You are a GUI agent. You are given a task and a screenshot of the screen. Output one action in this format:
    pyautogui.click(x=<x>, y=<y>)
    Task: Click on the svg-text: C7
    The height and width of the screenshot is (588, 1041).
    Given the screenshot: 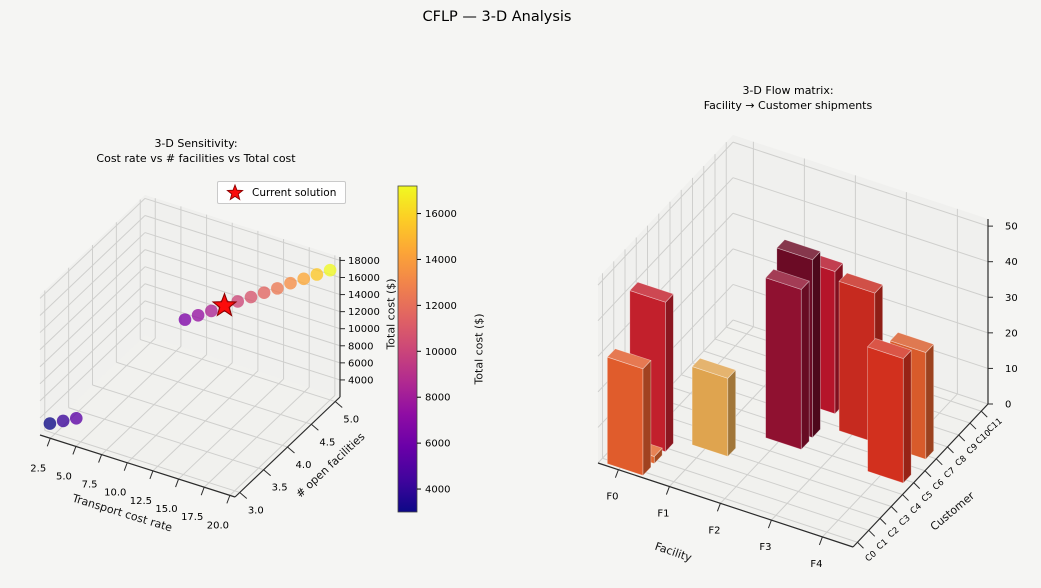 What is the action you would take?
    pyautogui.click(x=949, y=473)
    